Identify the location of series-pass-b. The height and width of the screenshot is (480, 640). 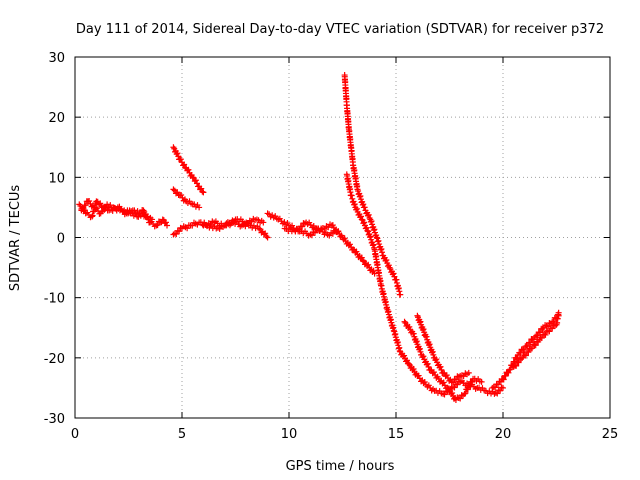
(117, 210).